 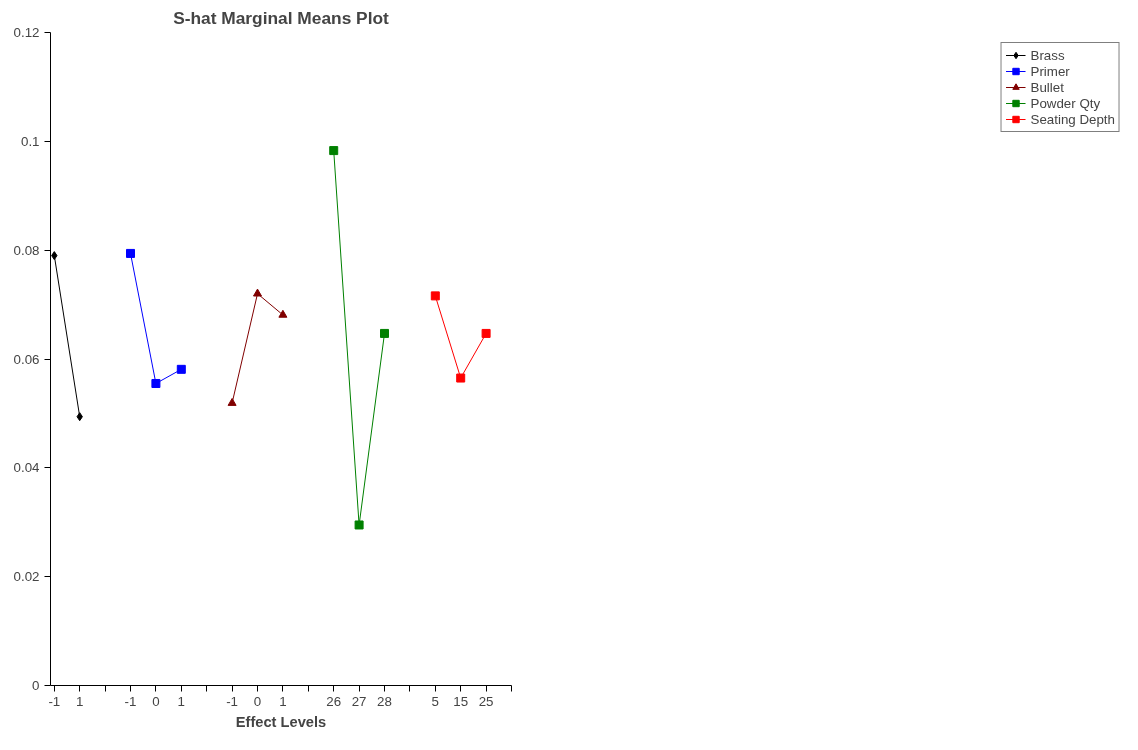 What do you see at coordinates (26, 359) in the screenshot?
I see `y-tick-label: 0.06` at bounding box center [26, 359].